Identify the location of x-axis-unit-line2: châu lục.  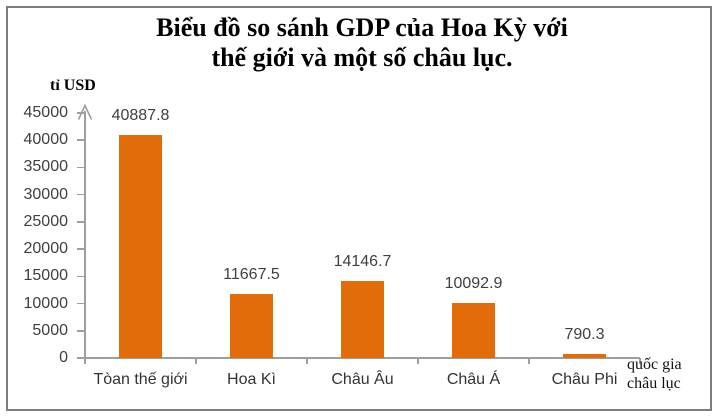
(654, 383).